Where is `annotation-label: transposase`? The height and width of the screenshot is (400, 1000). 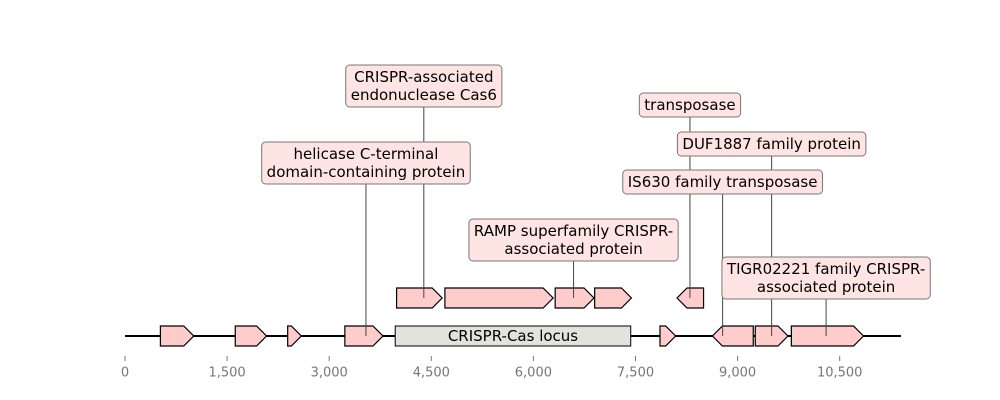 annotation-label: transposase is located at coordinates (689, 105).